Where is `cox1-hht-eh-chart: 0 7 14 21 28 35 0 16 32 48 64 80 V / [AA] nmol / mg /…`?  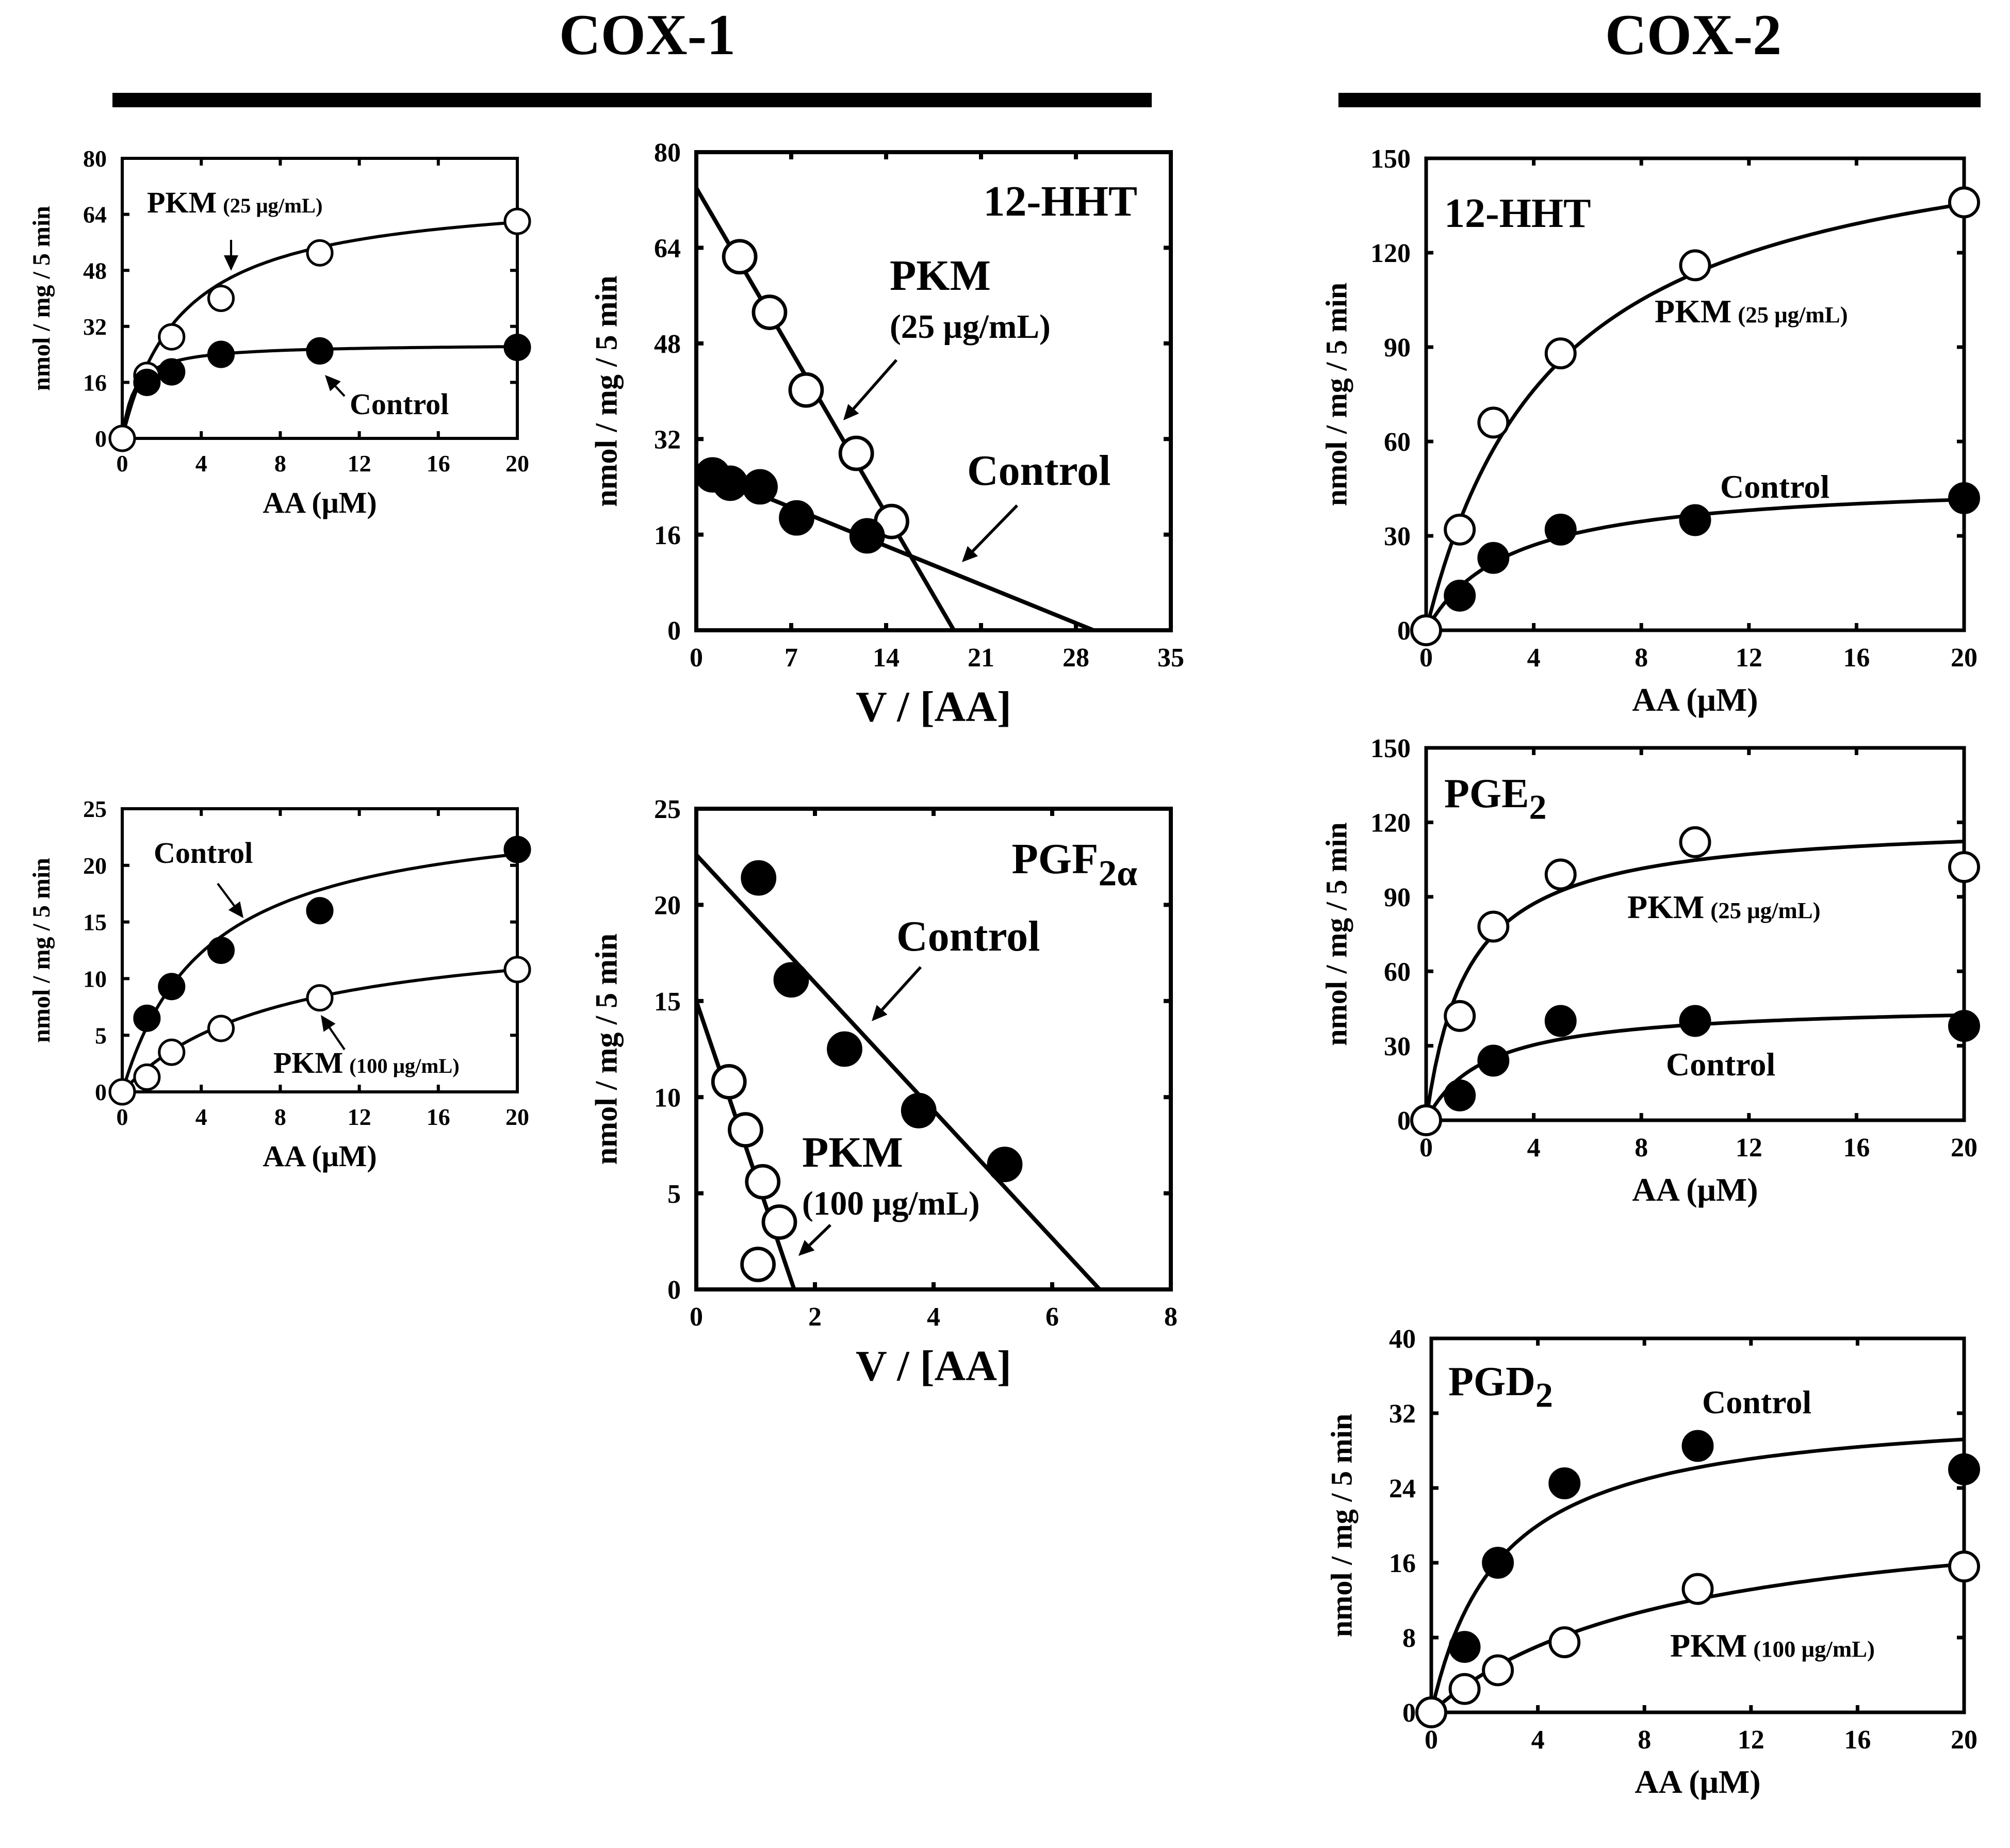
cox1-hht-eh-chart: 0 7 14 21 28 35 0 16 32 48 64 80 V / [AA] nmol / mg /… is located at coordinates (887, 434).